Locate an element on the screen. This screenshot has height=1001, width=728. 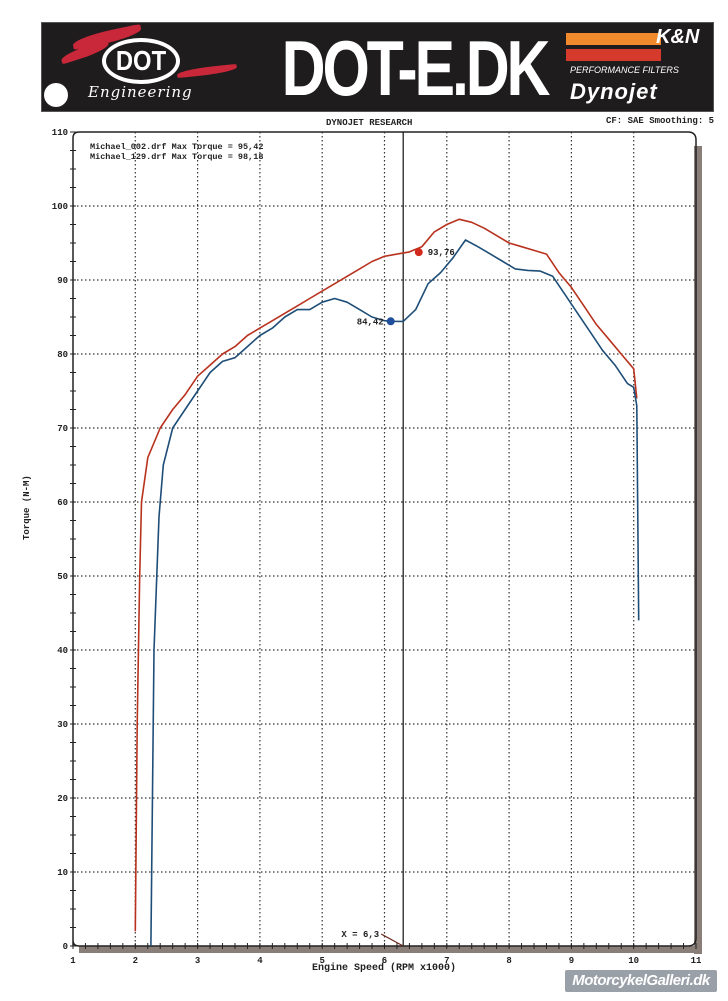
x-tick-label: 4 is located at coordinates (260, 961).